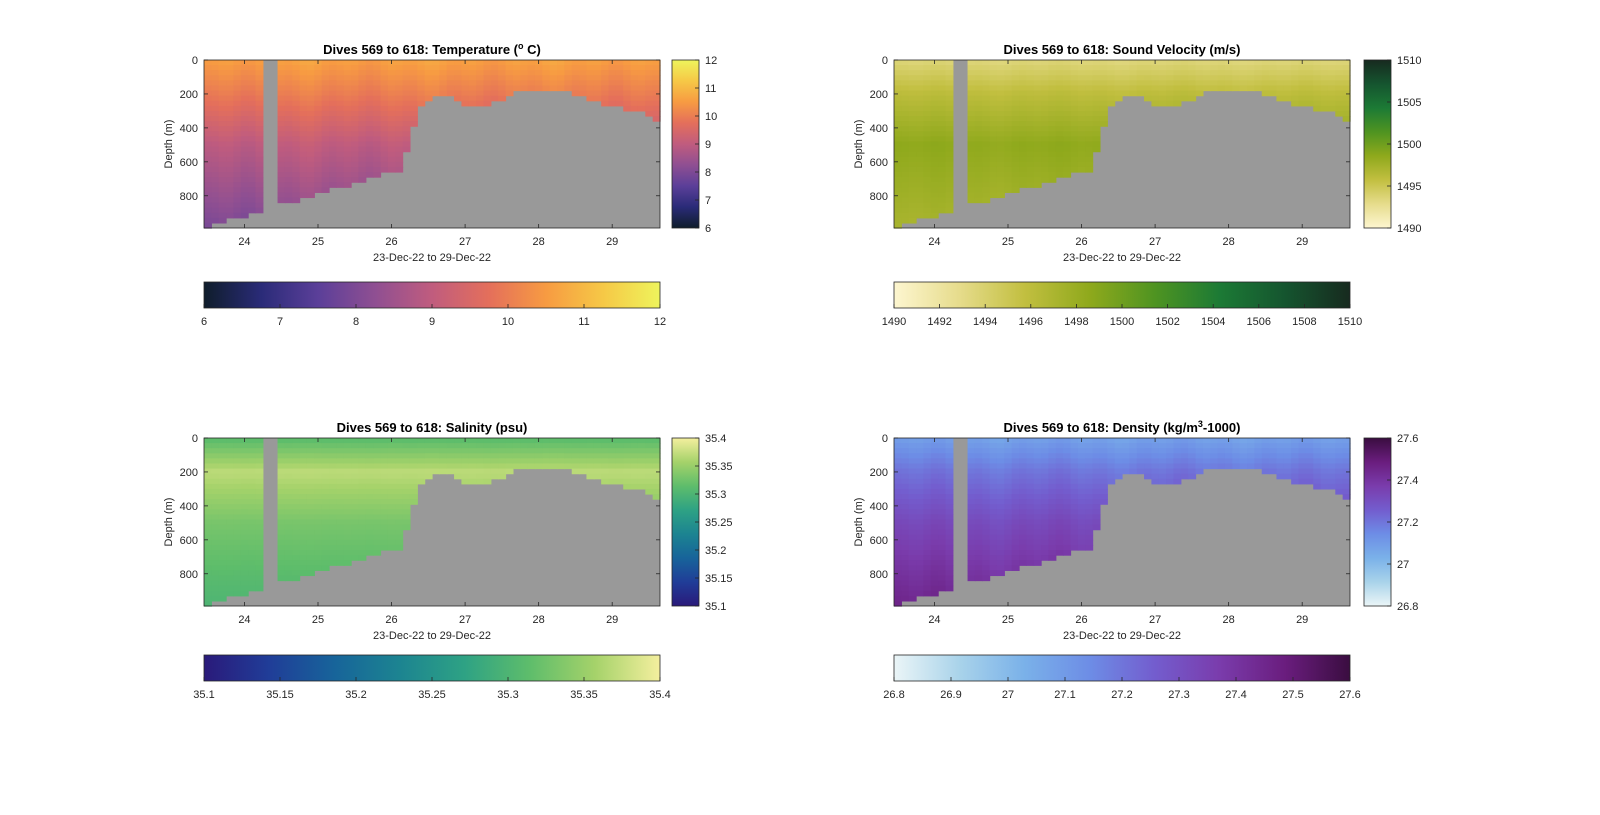 Image resolution: width=1600 pixels, height=815 pixels. What do you see at coordinates (507, 695) in the screenshot?
I see `colorbar-tick-label: 35.3` at bounding box center [507, 695].